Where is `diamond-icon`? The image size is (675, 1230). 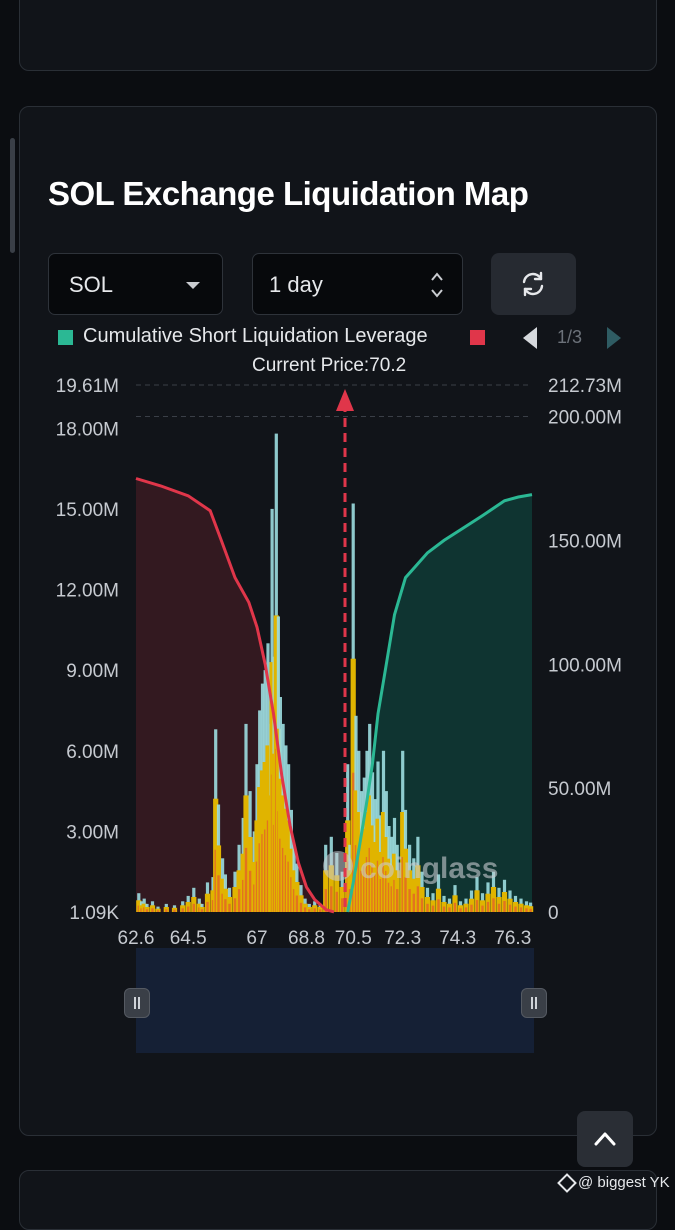 diamond-icon is located at coordinates (567, 1183).